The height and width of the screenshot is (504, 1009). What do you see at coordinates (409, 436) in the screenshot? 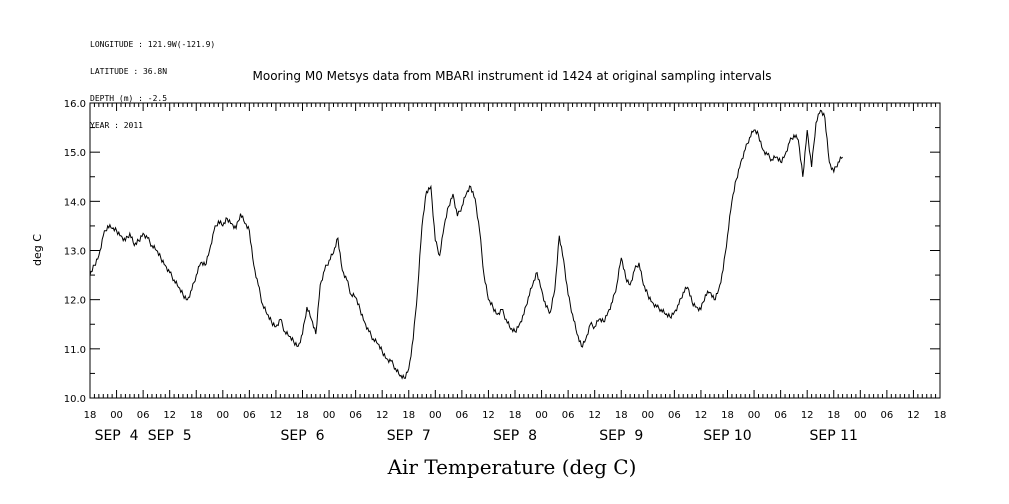
I see `x-date-label: SEP 7` at bounding box center [409, 436].